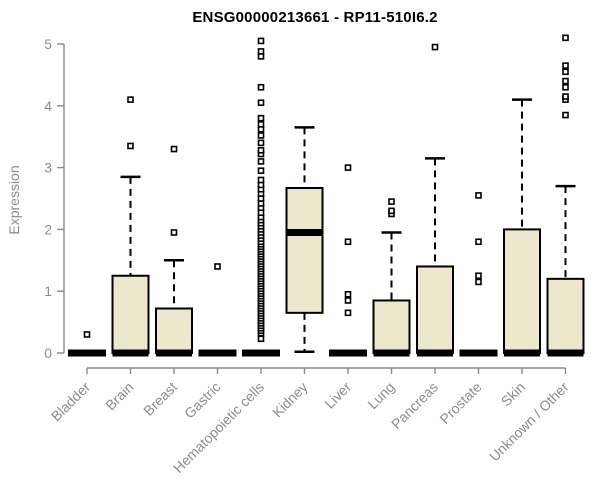 The image size is (600, 500). I want to click on y-tick-label: 4, so click(48, 106).